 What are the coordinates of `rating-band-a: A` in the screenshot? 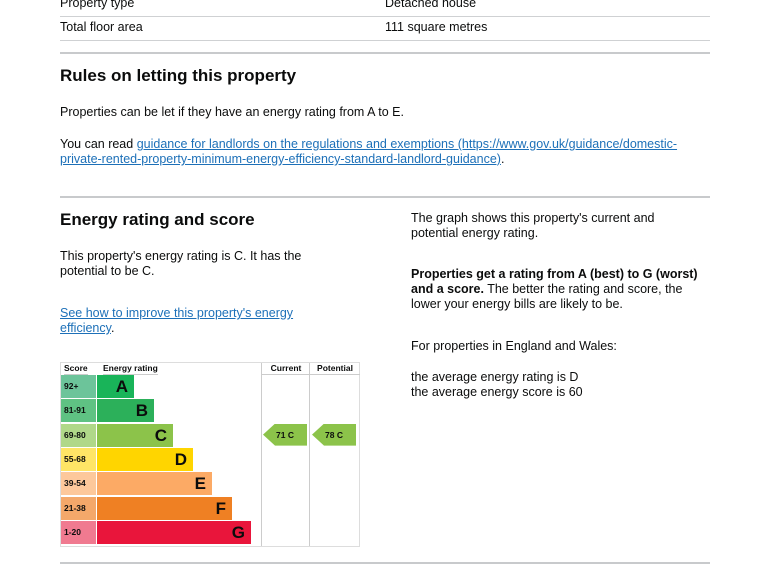 It's located at (115, 386).